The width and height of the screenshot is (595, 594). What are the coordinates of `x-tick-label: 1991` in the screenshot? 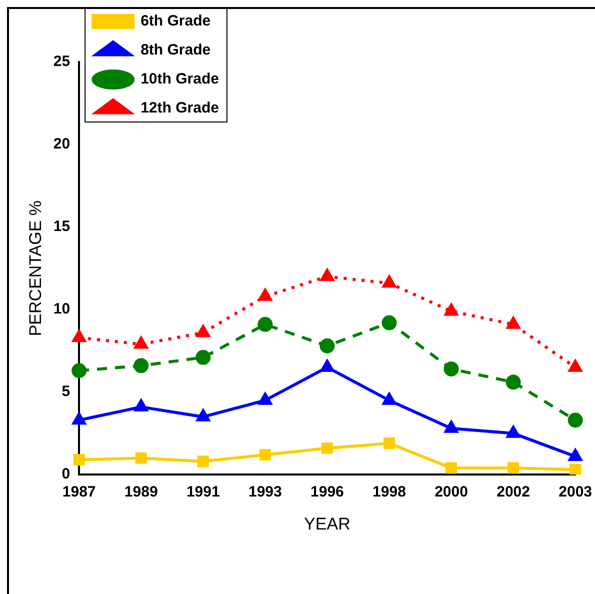 It's located at (203, 492).